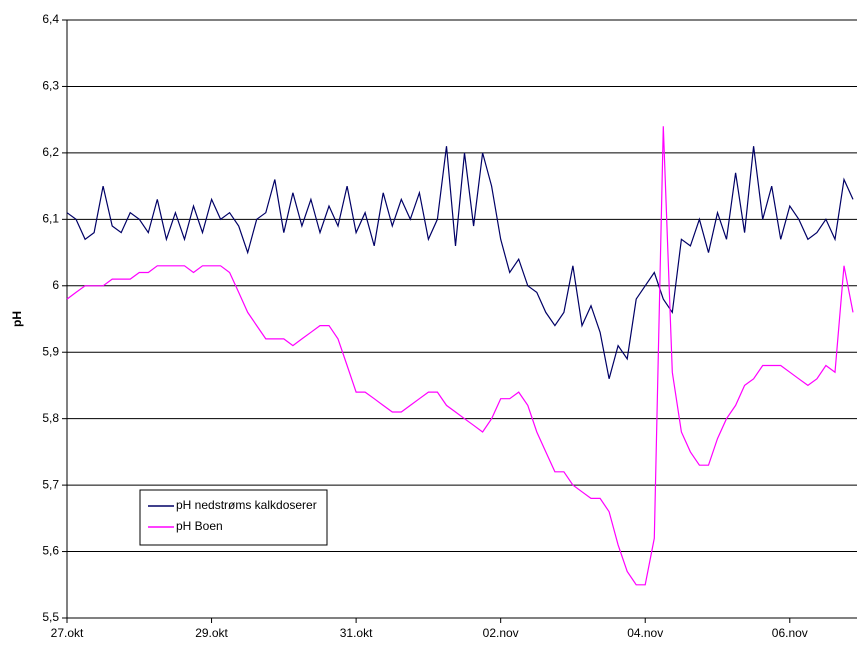 The width and height of the screenshot is (857, 646). I want to click on y-tick-label: 5,6, so click(50, 551).